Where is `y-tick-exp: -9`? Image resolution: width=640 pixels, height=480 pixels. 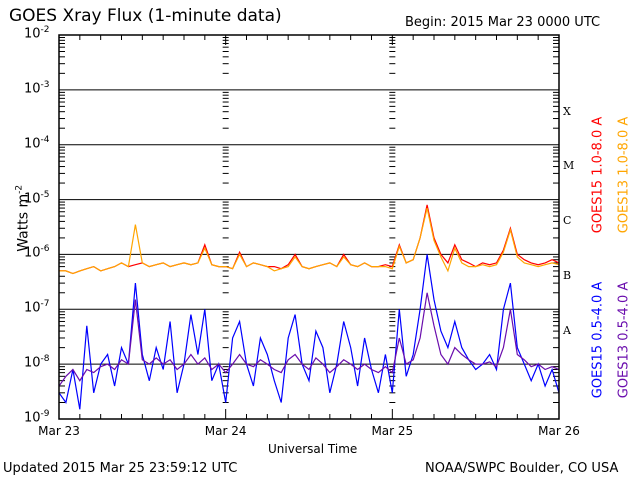 y-tick-exp: -9 is located at coordinates (45, 414).